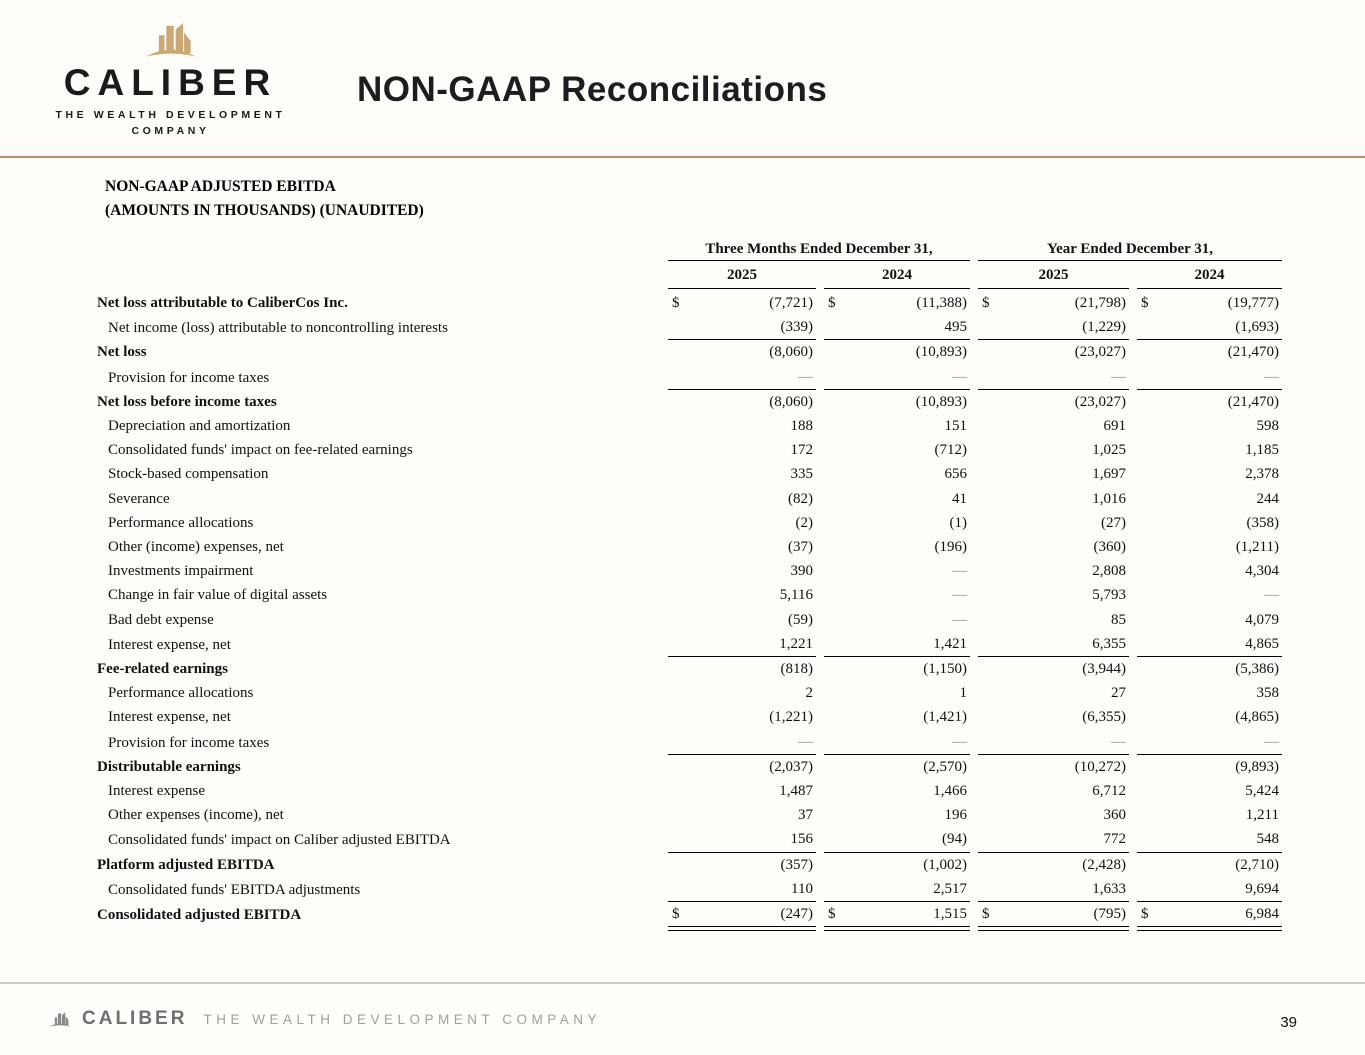  I want to click on row-value-cell: —, so click(897, 742).